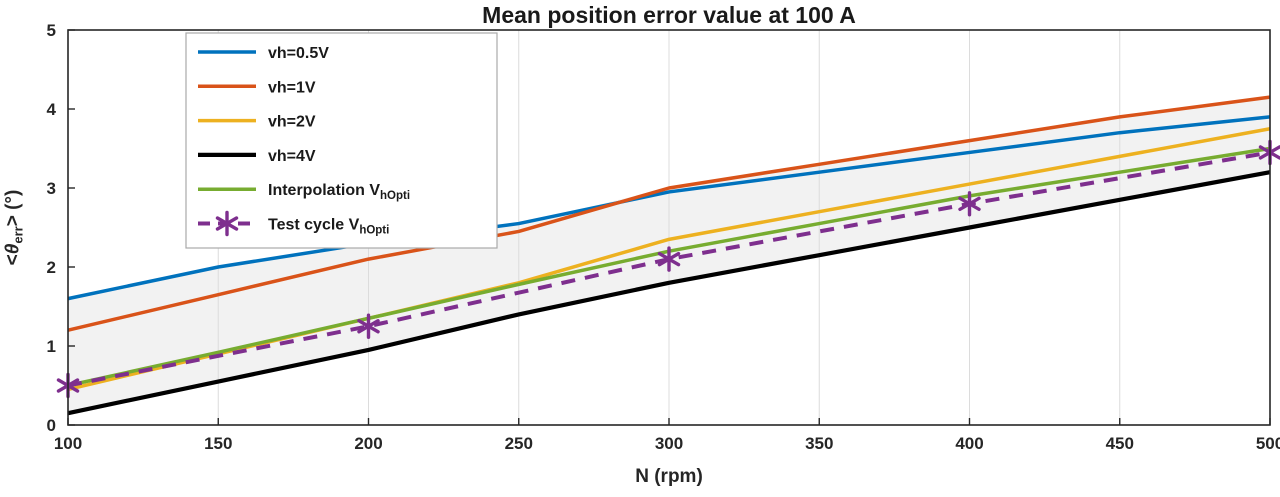 This screenshot has width=1280, height=497. Describe the element at coordinates (218, 443) in the screenshot. I see `x-tick-label: 150` at that location.